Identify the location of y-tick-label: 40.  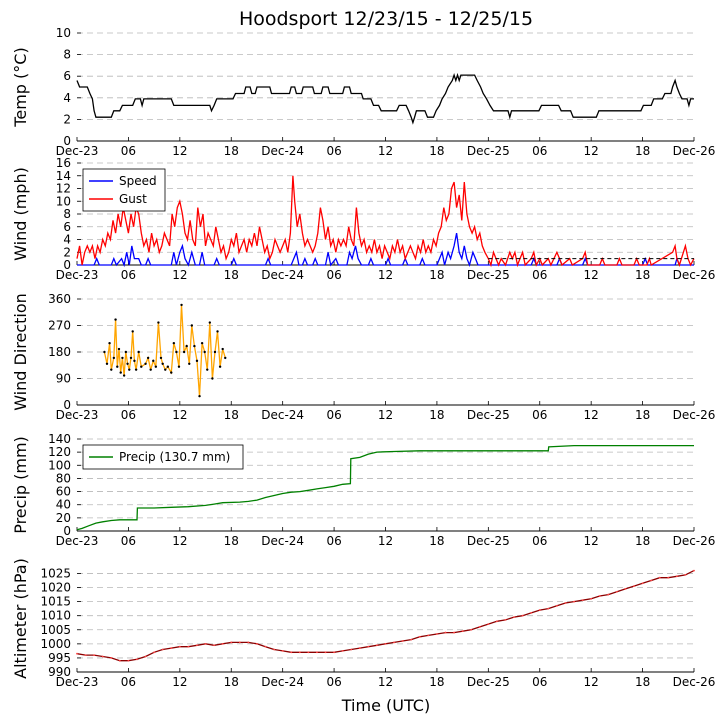
(63, 505).